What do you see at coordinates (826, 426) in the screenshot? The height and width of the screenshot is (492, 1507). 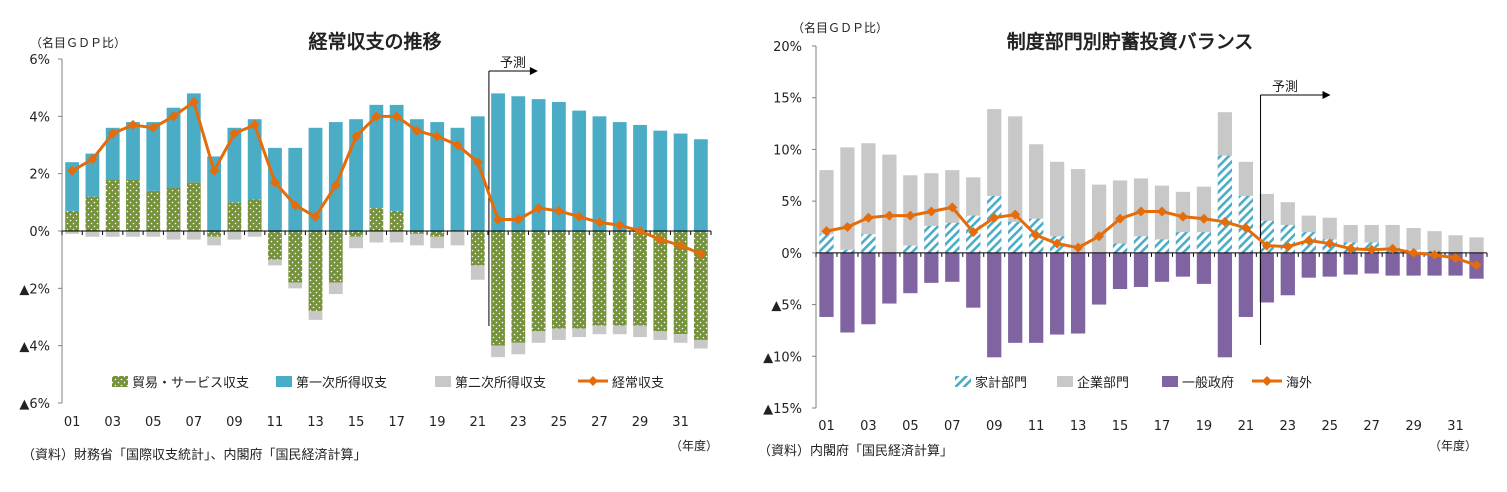 I see `right-x-tick-label: 01` at bounding box center [826, 426].